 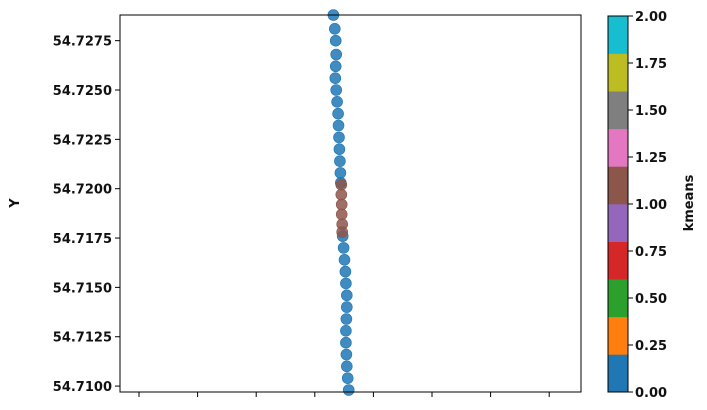 I want to click on x-axis, so click(x=344, y=394).